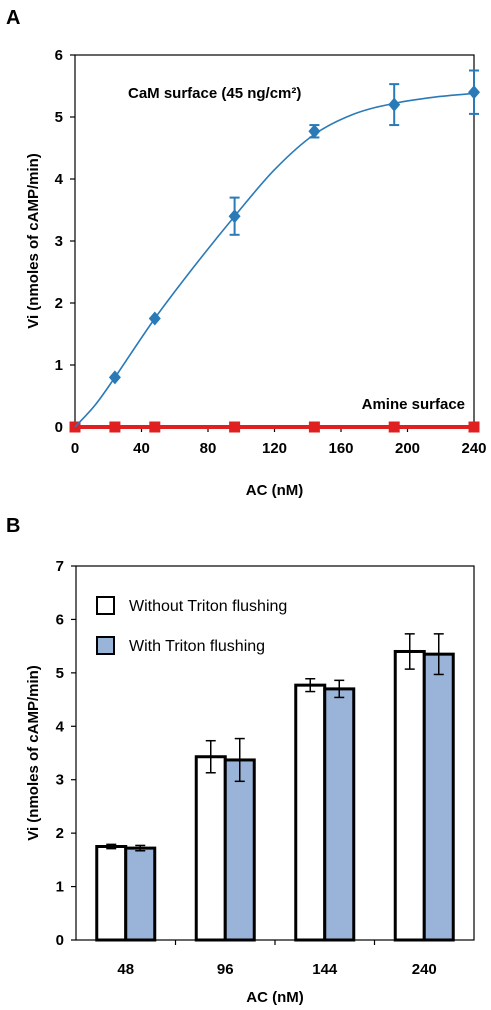 The height and width of the screenshot is (1010, 491). What do you see at coordinates (325, 969) in the screenshot?
I see `x-category-label: 144` at bounding box center [325, 969].